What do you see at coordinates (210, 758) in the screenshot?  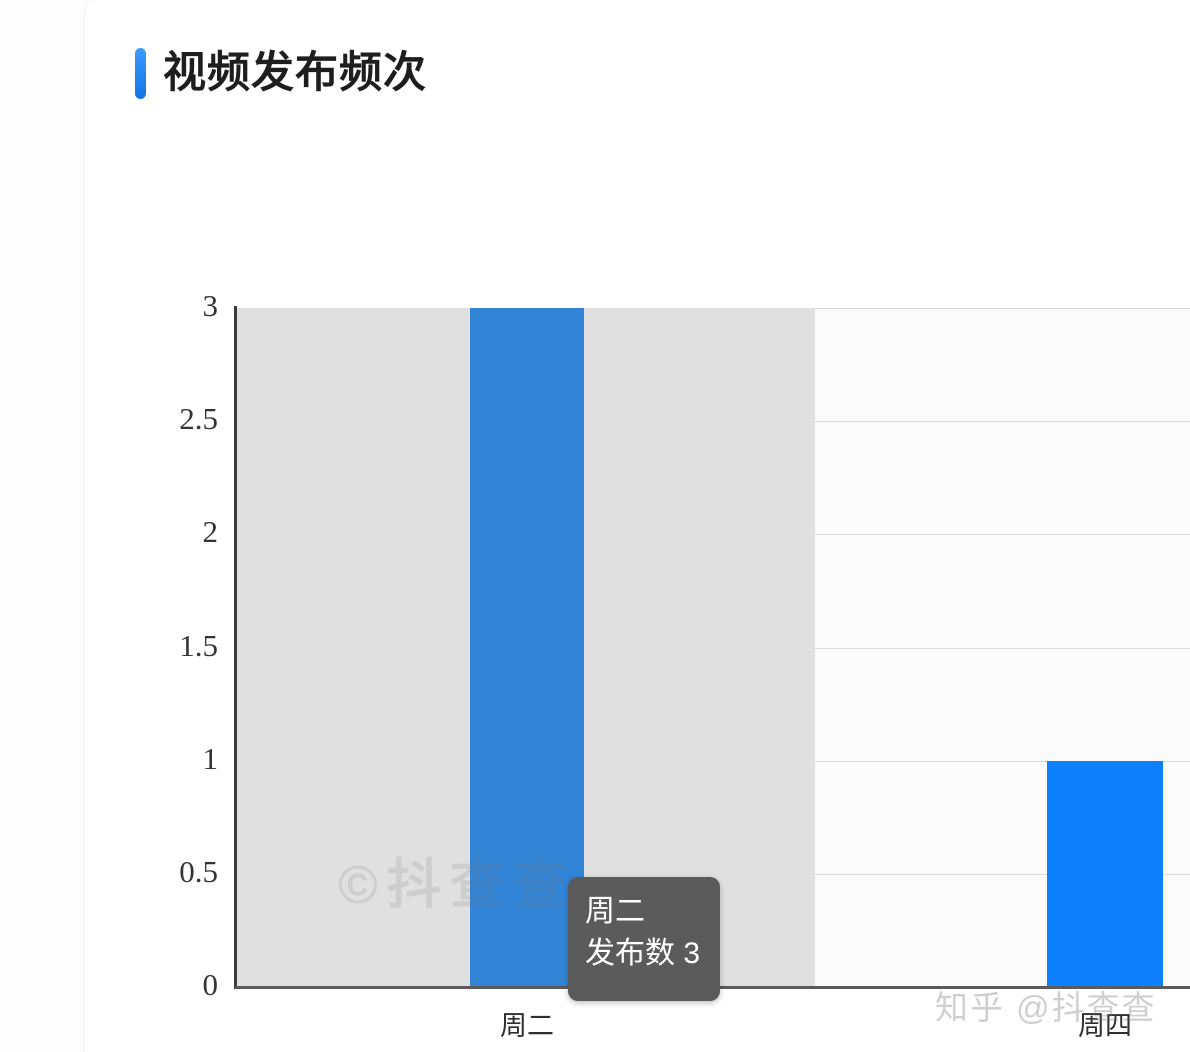 I see `y-tick-label: 1` at bounding box center [210, 758].